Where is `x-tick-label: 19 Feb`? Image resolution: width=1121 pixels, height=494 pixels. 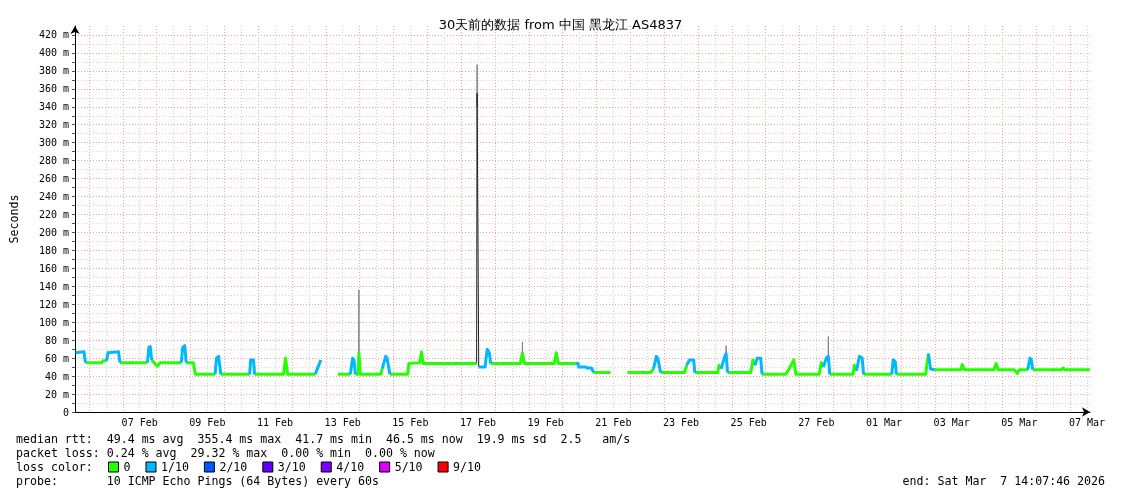 x-tick-label: 19 Feb is located at coordinates (545, 422).